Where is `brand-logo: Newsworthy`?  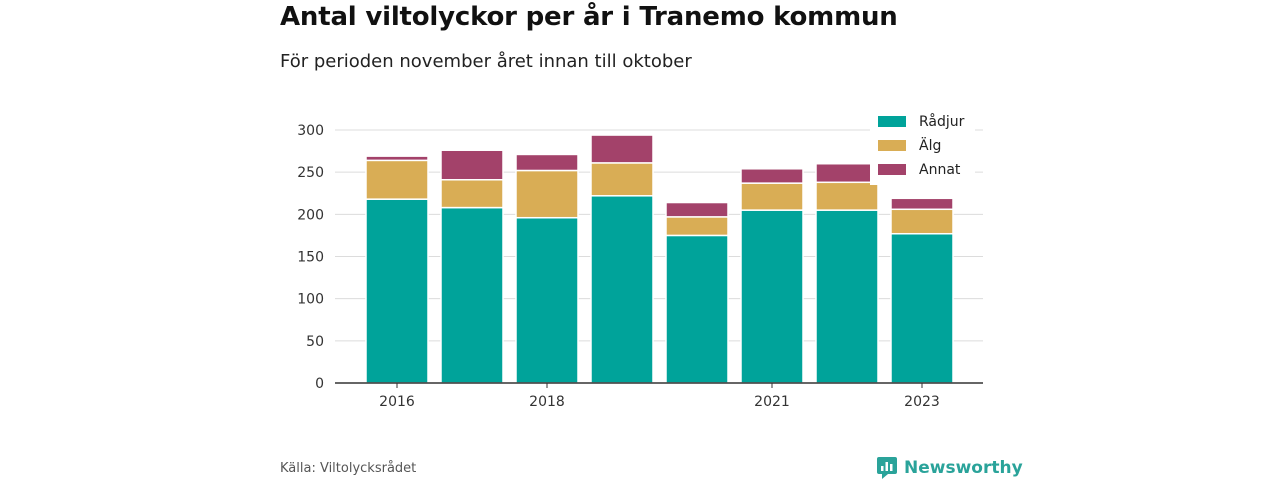
brand-logo: Newsworthy is located at coordinates (949, 468).